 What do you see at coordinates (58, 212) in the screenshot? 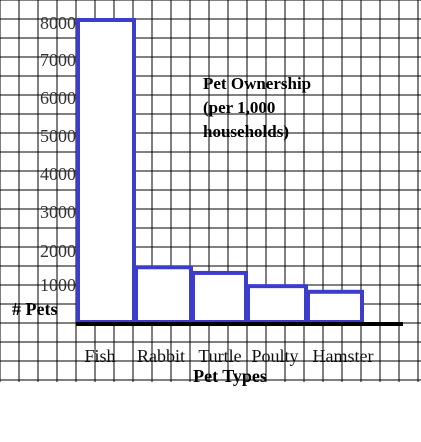
I see `y-tick-label: 3000` at bounding box center [58, 212].